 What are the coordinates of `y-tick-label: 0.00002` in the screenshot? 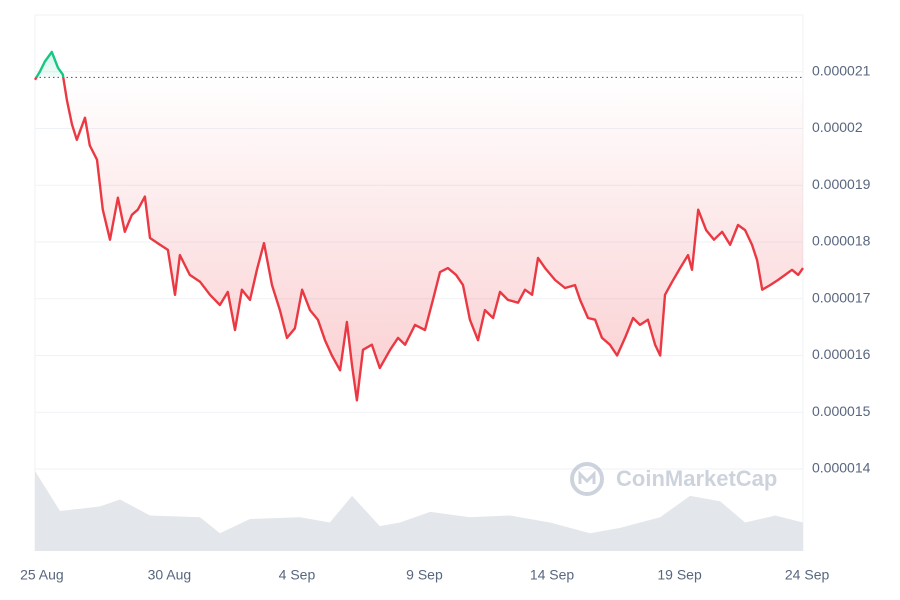 It's located at (837, 127).